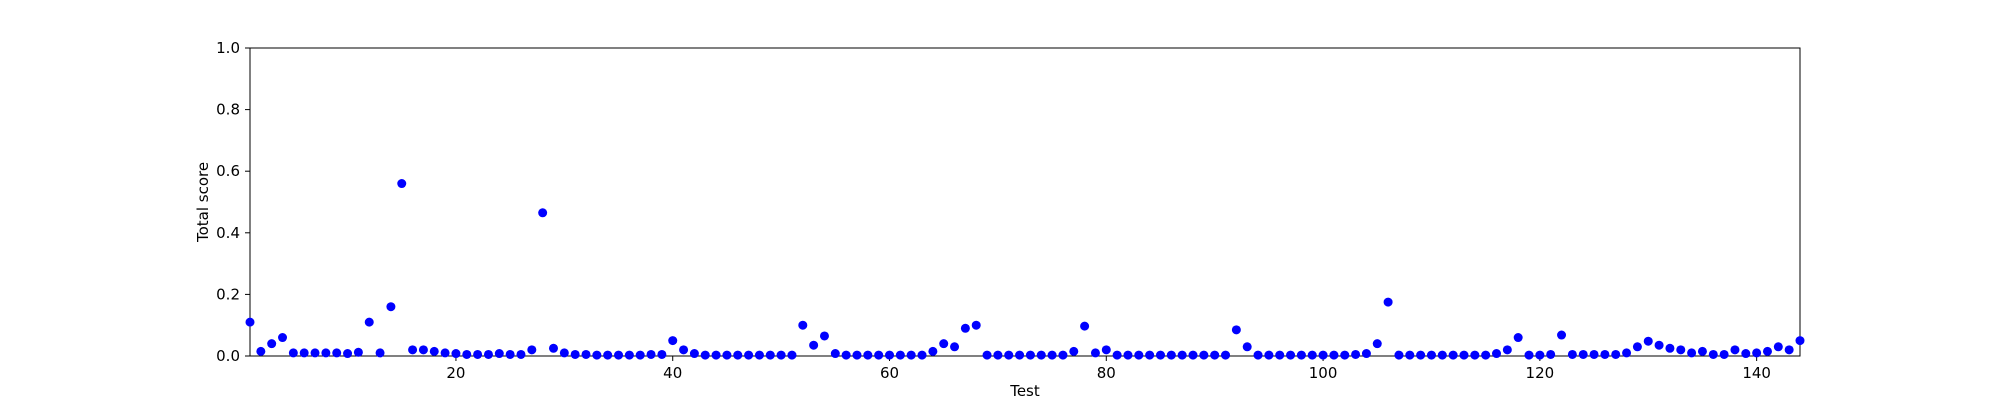 This screenshot has height=400, width=2000. Describe the element at coordinates (1024, 391) in the screenshot. I see `x-axis-label: Test` at that location.